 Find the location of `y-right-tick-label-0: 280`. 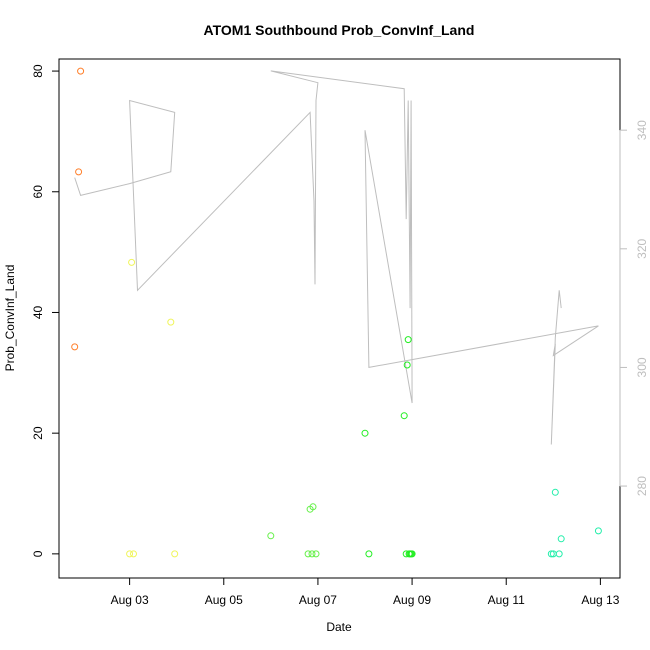

y-right-tick-label-0: 280 is located at coordinates (642, 486).